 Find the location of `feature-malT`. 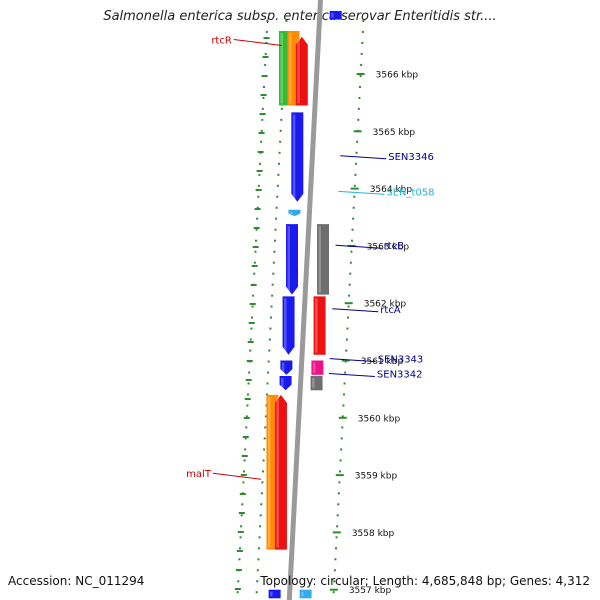

feature-malT is located at coordinates (280, 472).